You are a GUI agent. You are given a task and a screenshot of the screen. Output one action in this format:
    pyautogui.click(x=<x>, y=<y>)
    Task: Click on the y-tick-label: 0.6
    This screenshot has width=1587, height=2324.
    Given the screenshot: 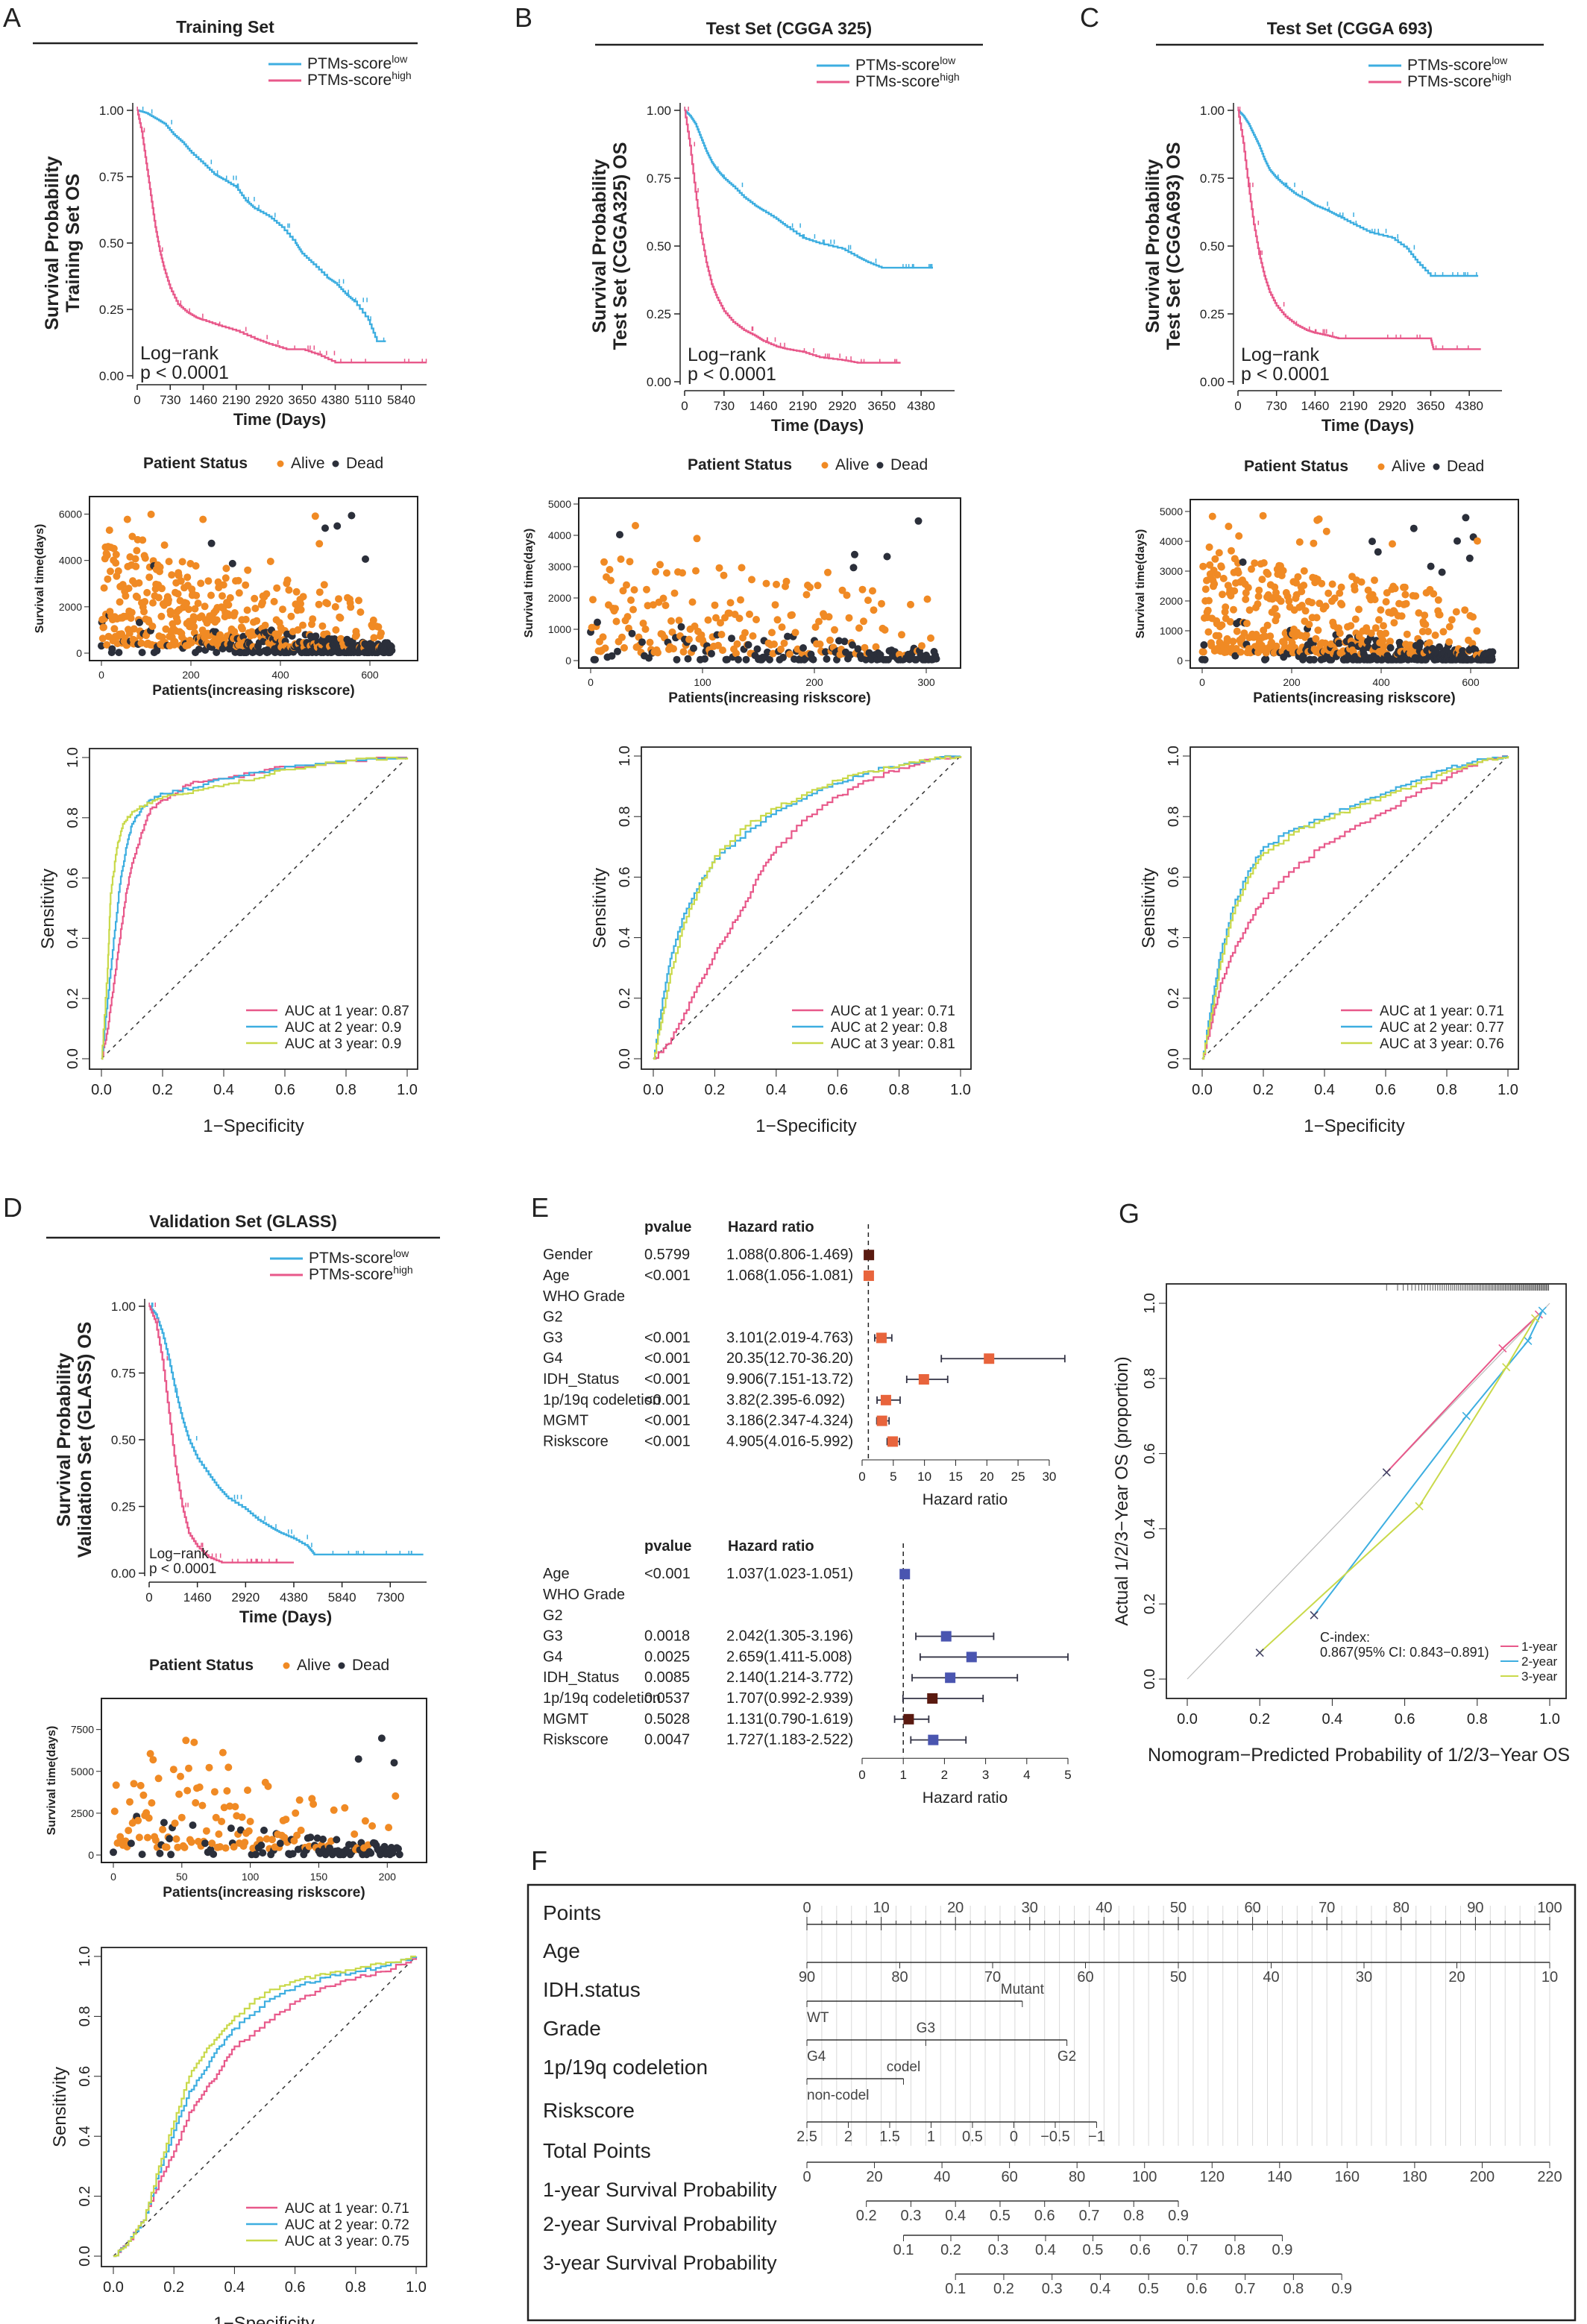 What is the action you would take?
    pyautogui.click(x=73, y=878)
    